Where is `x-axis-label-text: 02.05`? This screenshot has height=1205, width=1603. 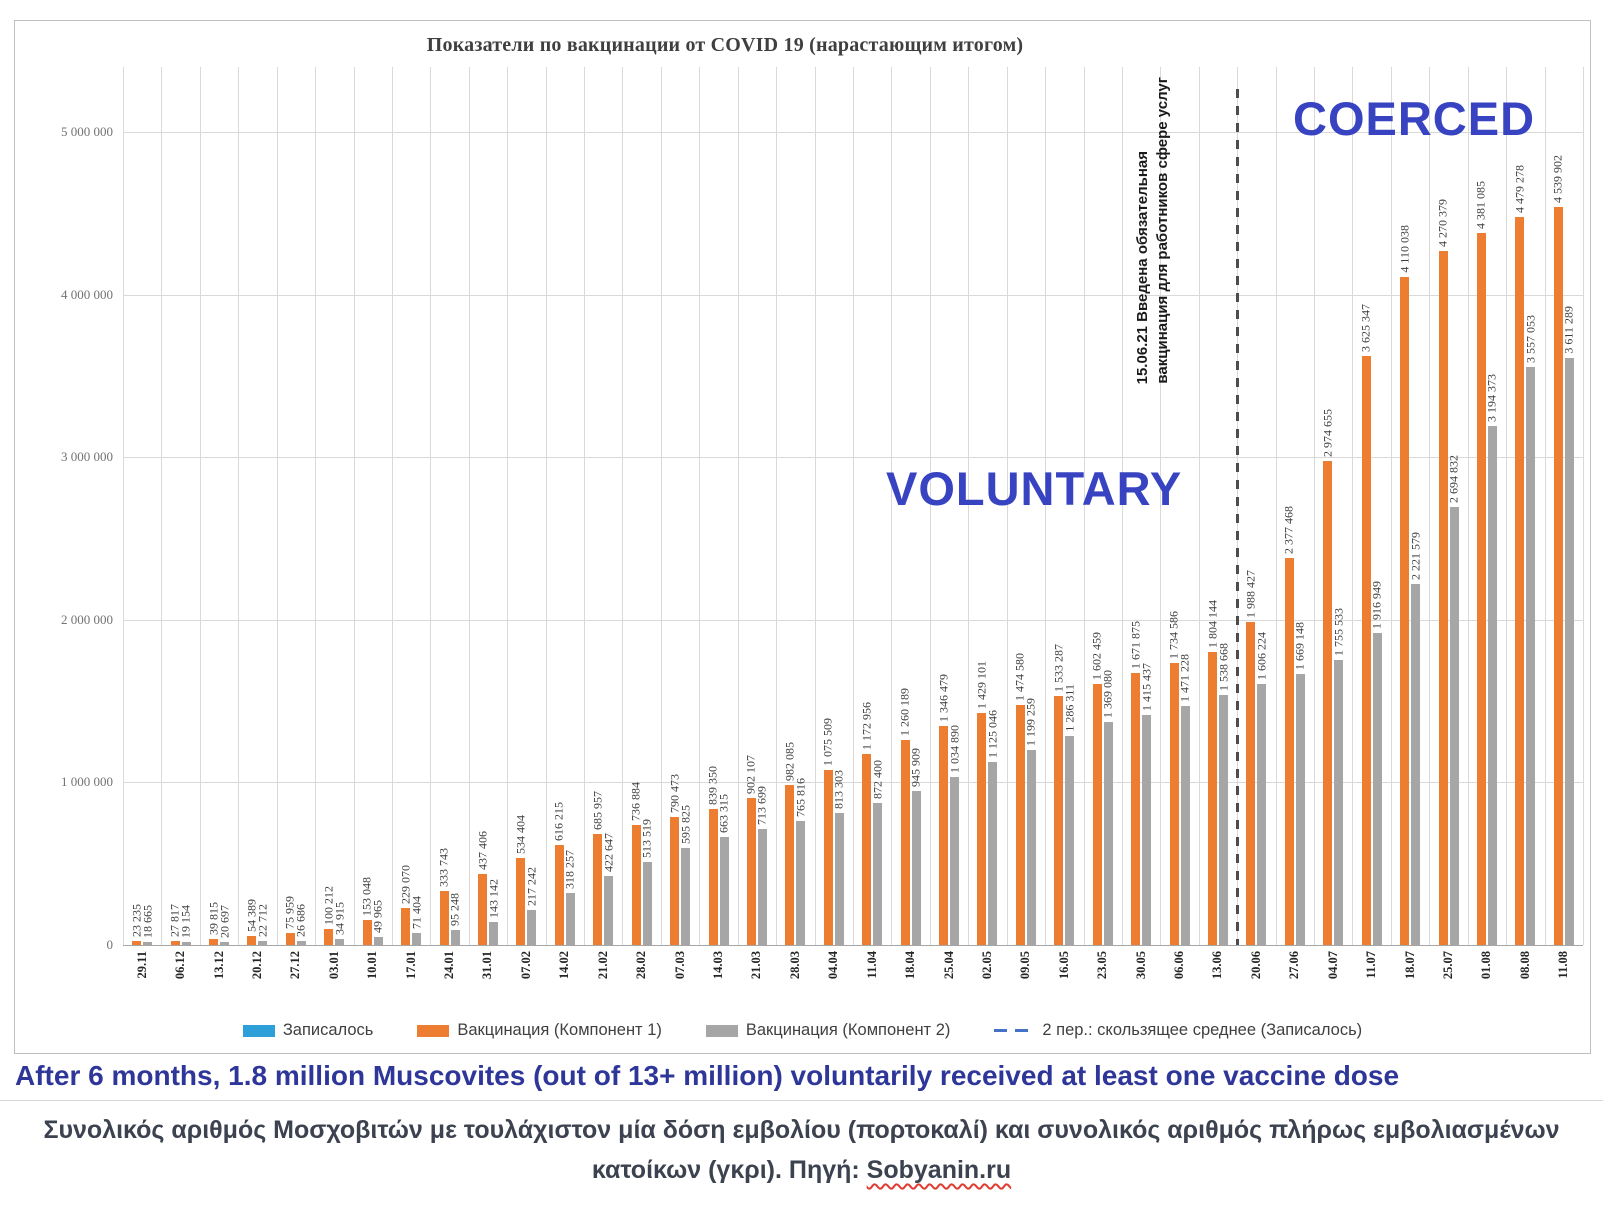
x-axis-label-text: 02.05 is located at coordinates (986, 965).